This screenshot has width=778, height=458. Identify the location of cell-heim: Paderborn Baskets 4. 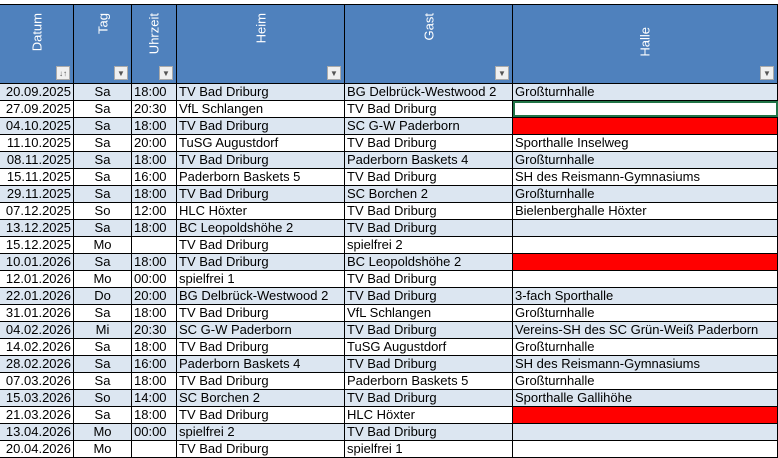
(261, 364).